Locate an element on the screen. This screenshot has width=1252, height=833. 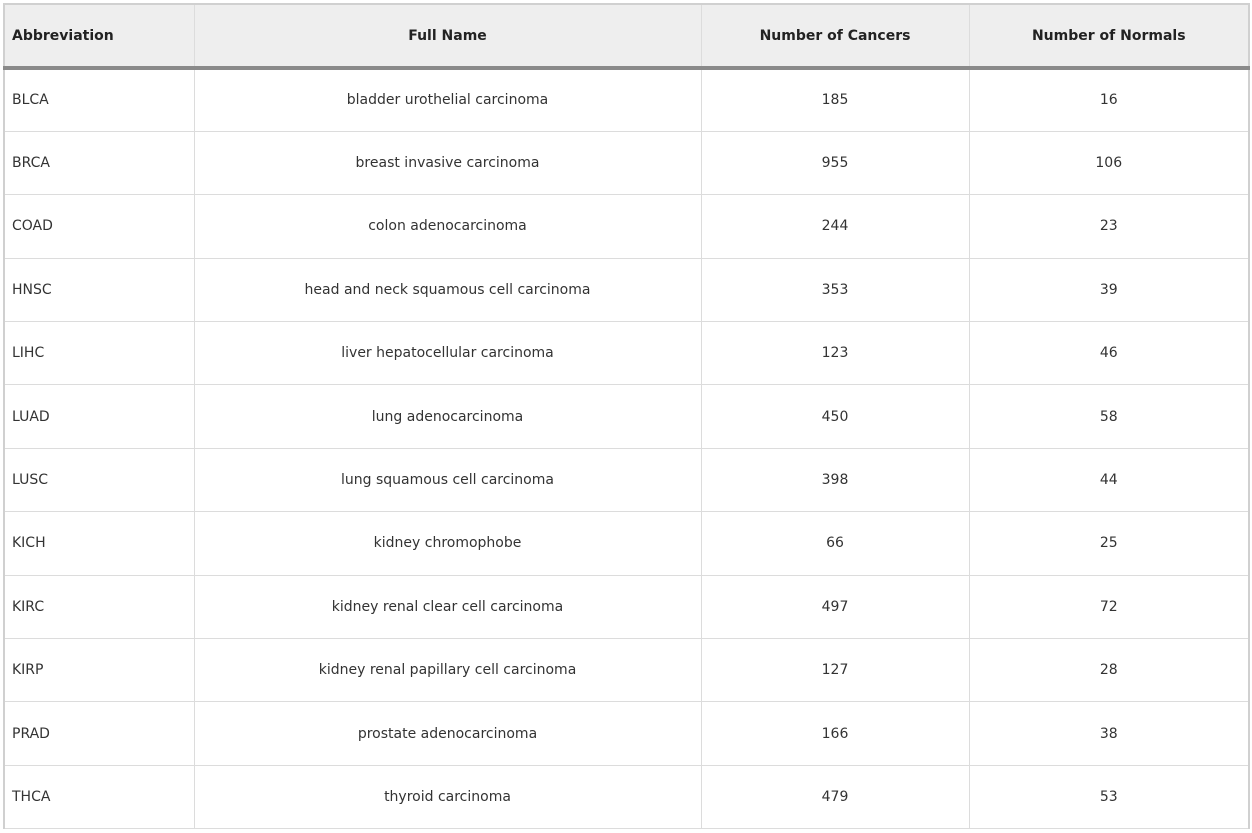
table-row: LUAD lung adenocarcinoma 450 58 is located at coordinates (626, 416).